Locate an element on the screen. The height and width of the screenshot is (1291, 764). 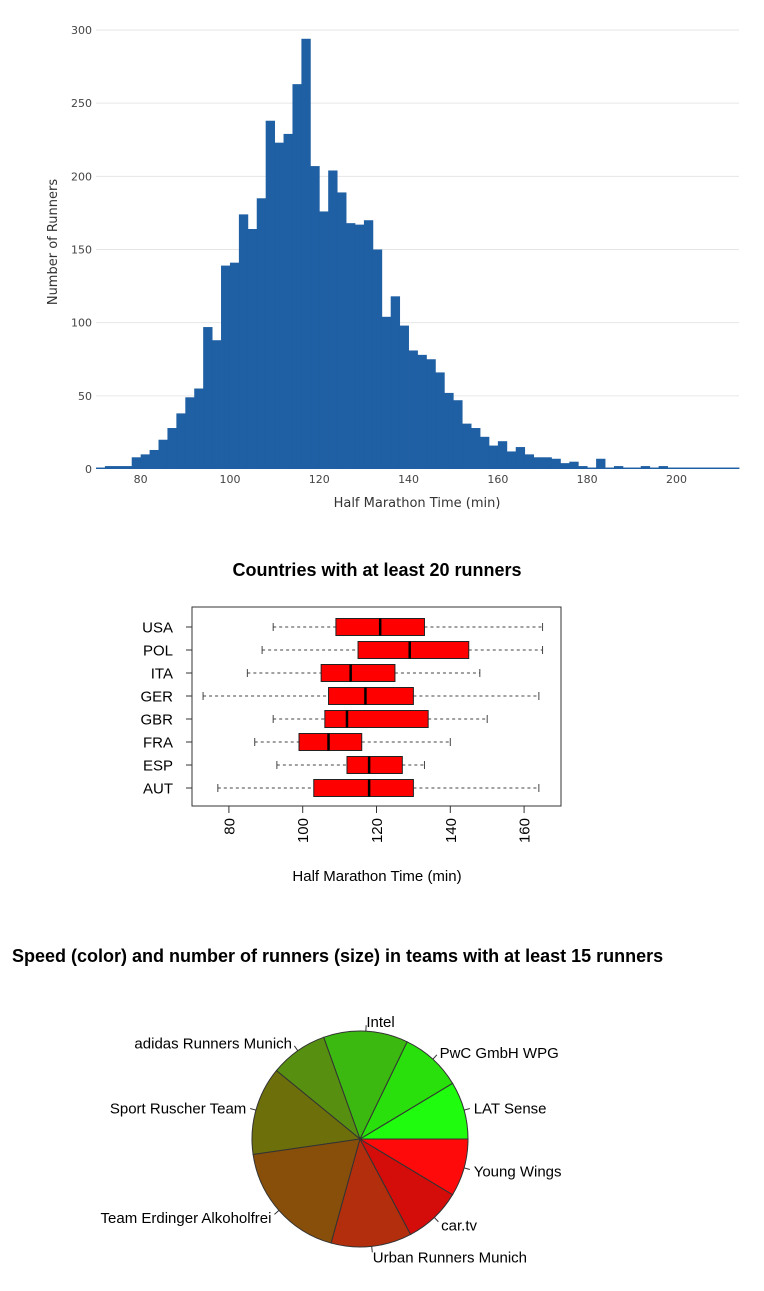
boxplot-plot-frame is located at coordinates (376, 706).